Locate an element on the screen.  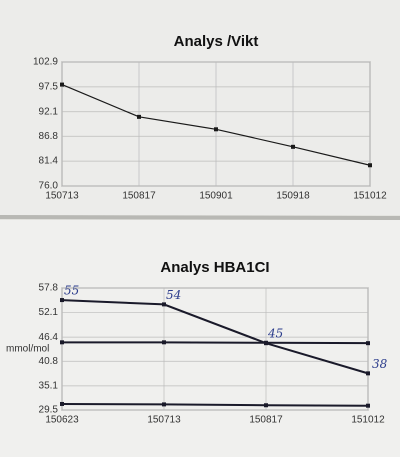
y-tick-label: 57.8 is located at coordinates (49, 288).